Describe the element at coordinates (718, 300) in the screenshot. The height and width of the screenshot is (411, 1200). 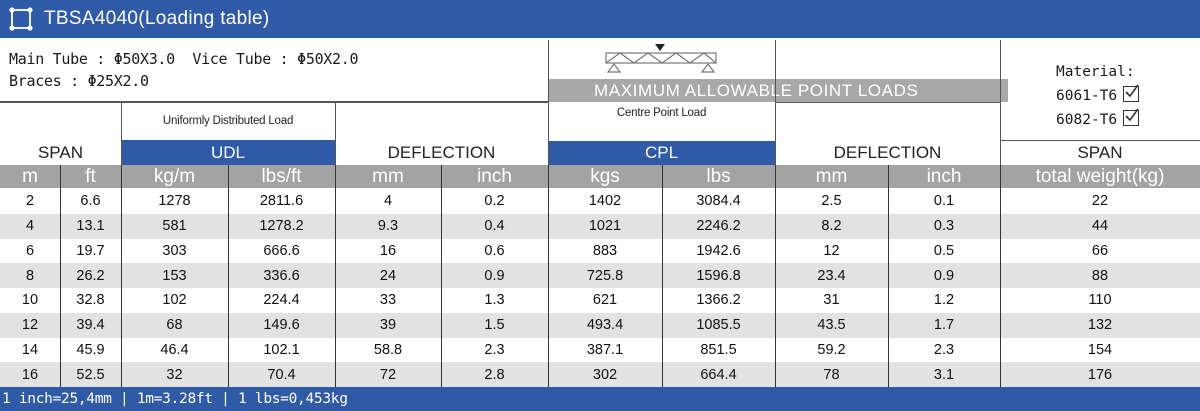
I see `table-cell: 1366.2` at that location.